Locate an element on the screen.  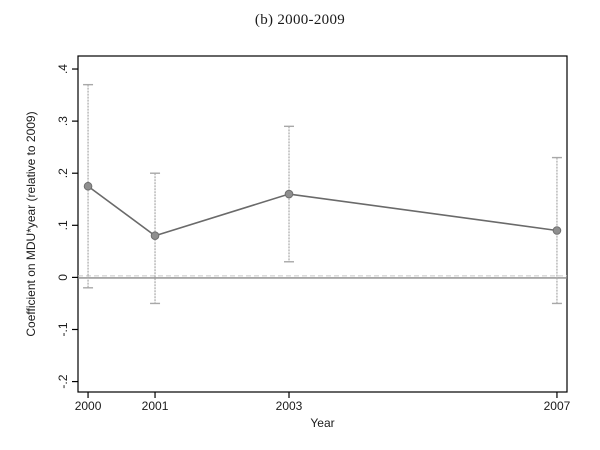
estimate-line is located at coordinates (322, 211).